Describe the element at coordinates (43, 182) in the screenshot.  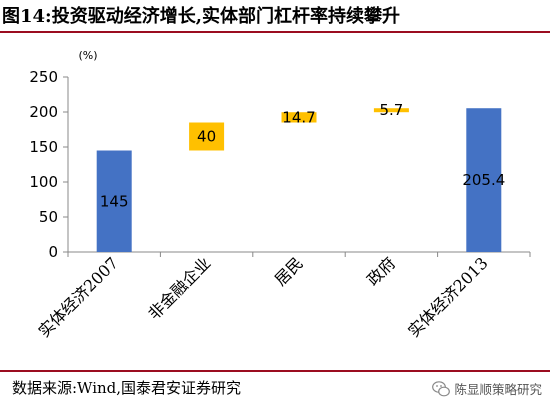
I see `y-tick-label: 100` at that location.